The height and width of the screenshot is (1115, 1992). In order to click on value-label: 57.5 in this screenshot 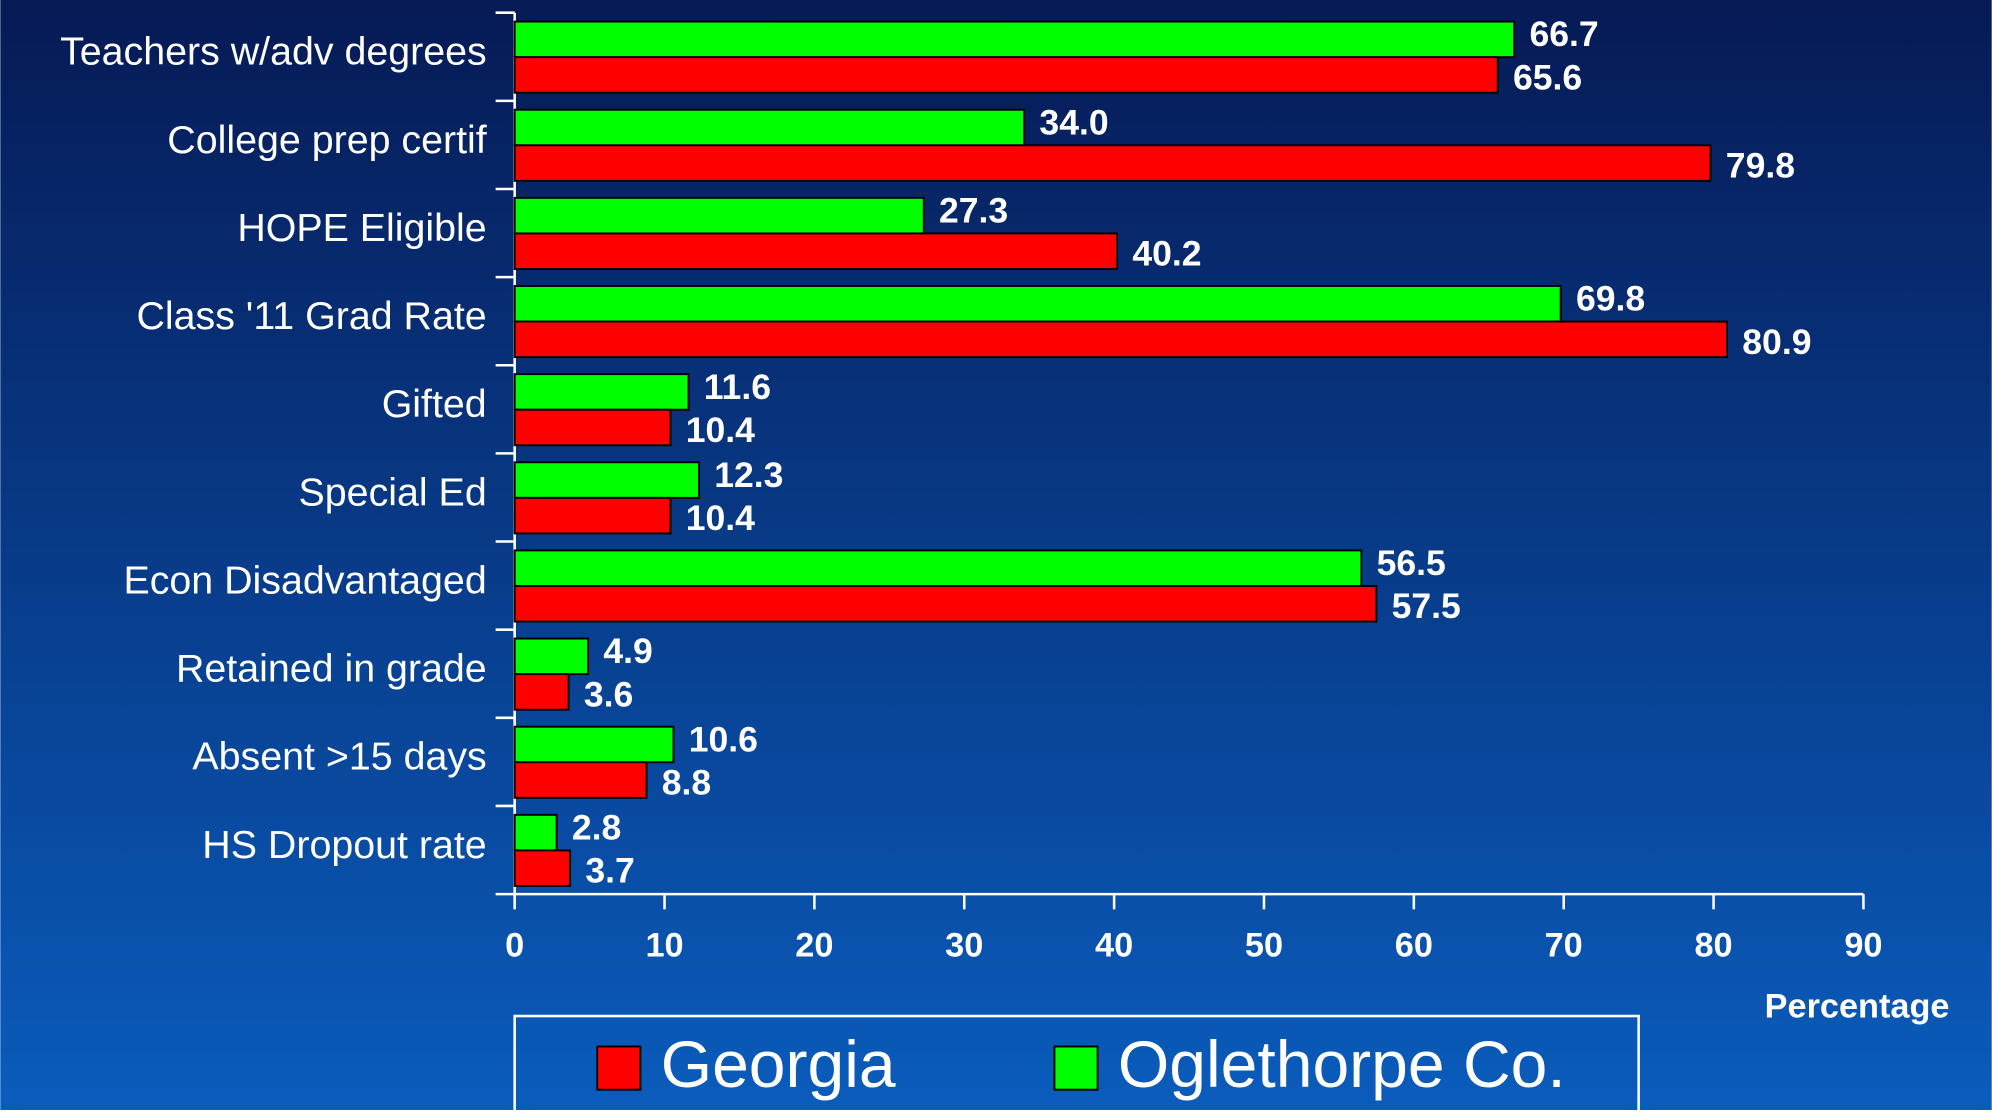, I will do `click(1426, 606)`.